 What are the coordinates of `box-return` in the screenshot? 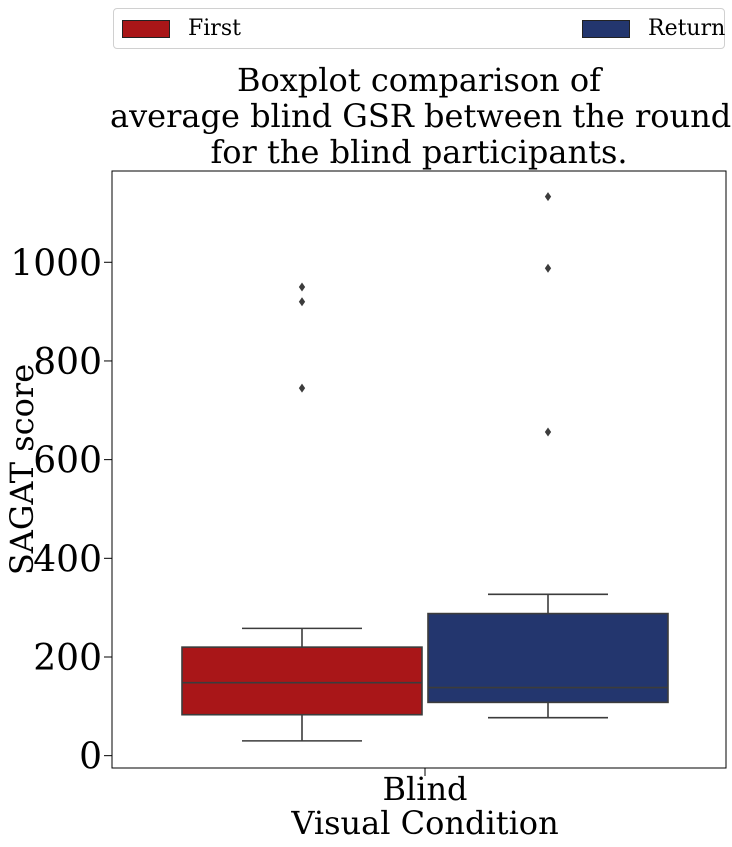 It's located at (548, 658).